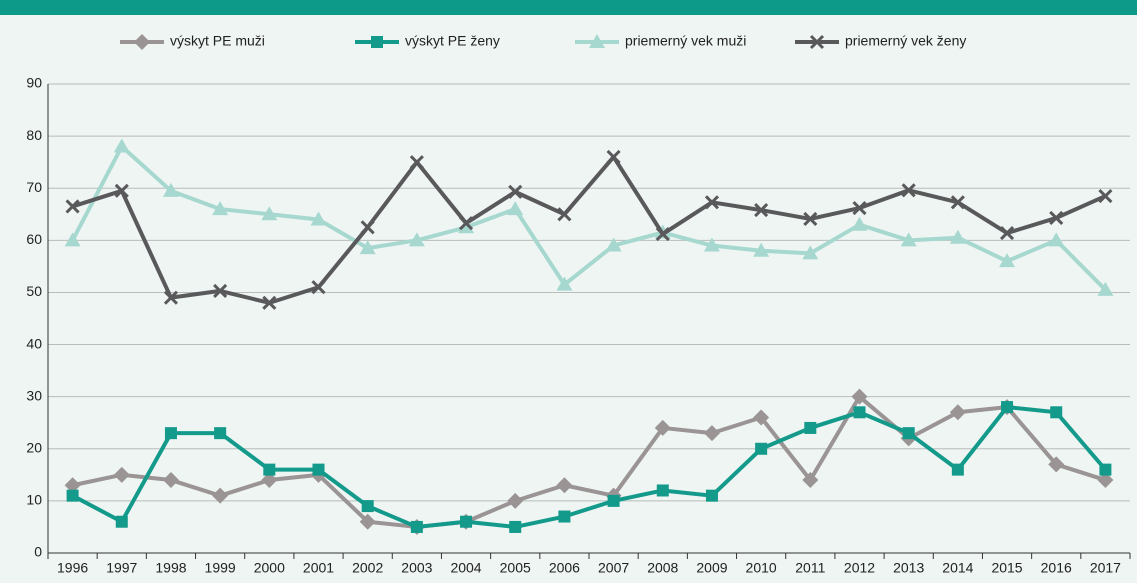 The height and width of the screenshot is (583, 1137). What do you see at coordinates (957, 568) in the screenshot?
I see `x-tick-label: 2014` at bounding box center [957, 568].